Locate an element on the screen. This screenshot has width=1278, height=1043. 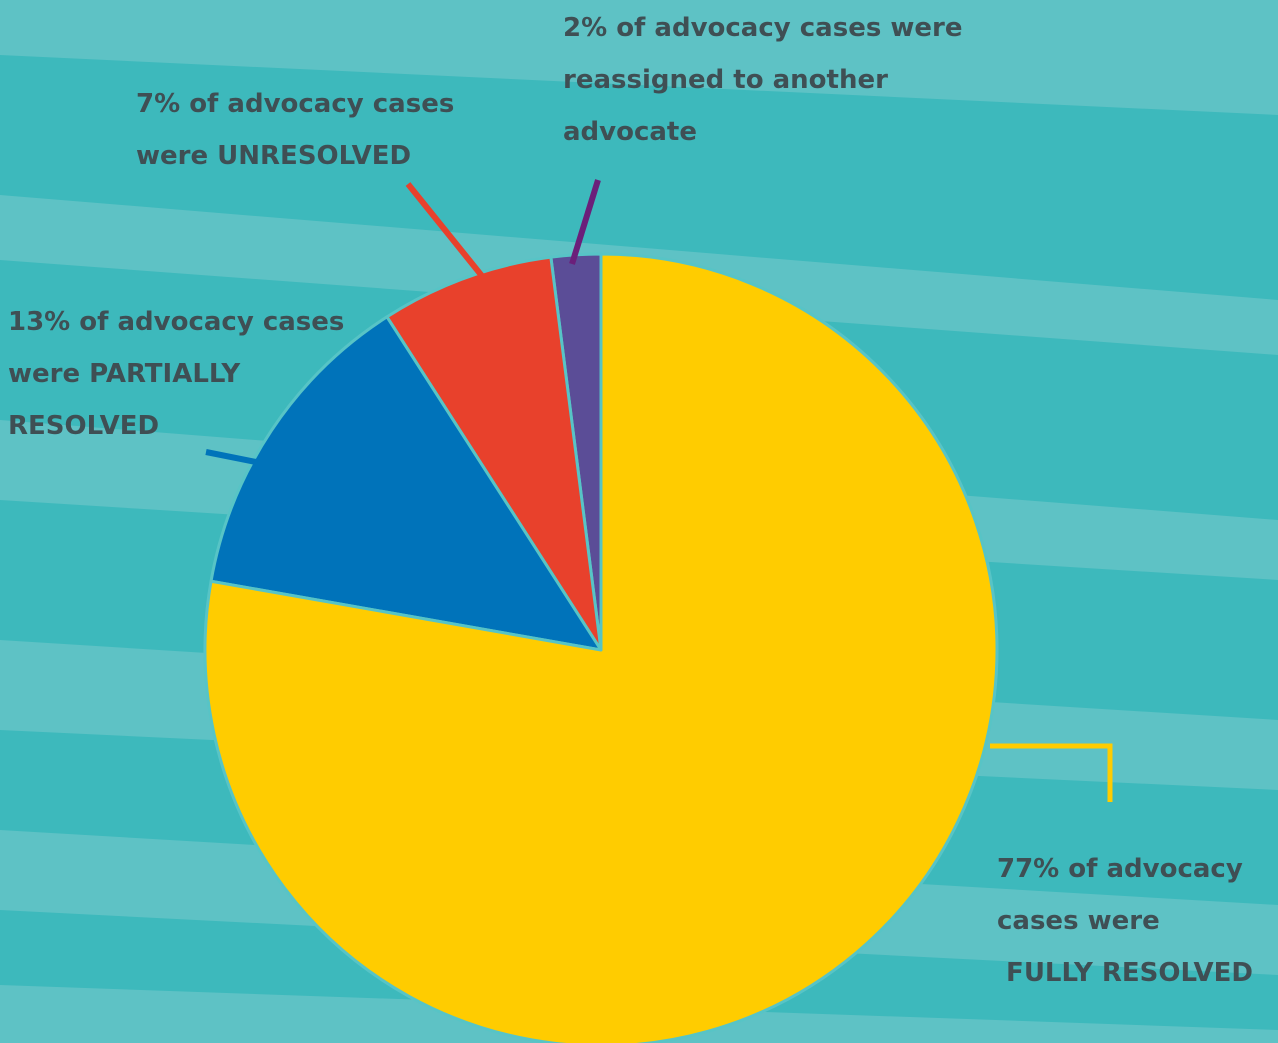
slice-label-line: were PARTIALLY is located at coordinates (176, 374).